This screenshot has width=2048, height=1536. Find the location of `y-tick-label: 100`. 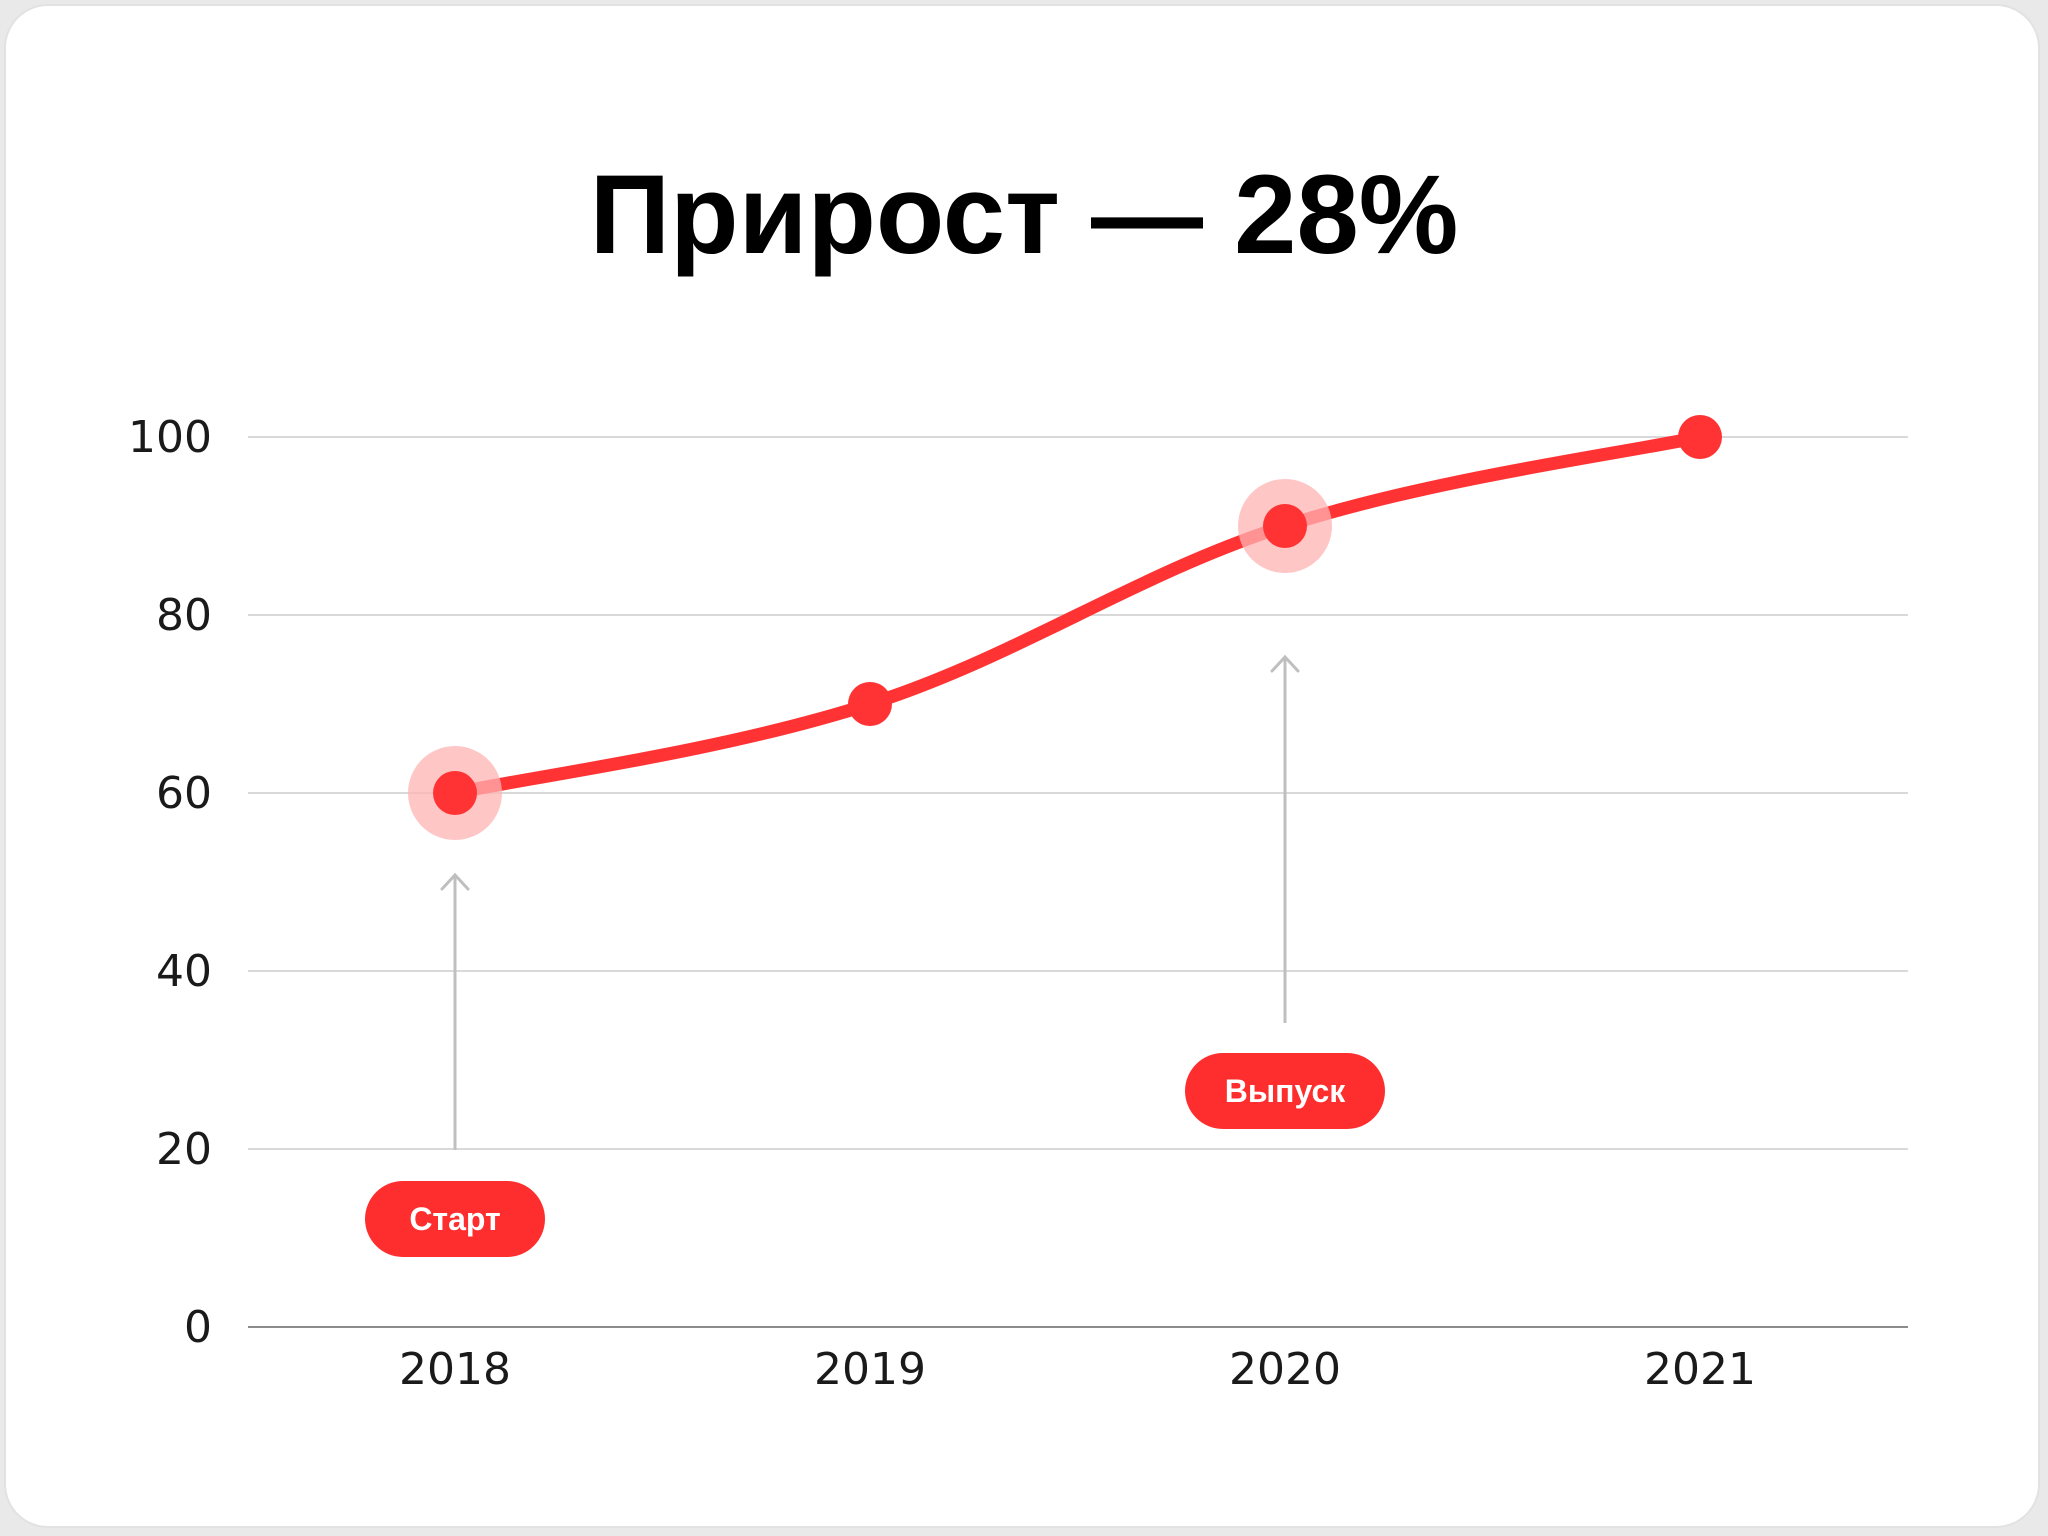

y-tick-label: 100 is located at coordinates (170, 437).